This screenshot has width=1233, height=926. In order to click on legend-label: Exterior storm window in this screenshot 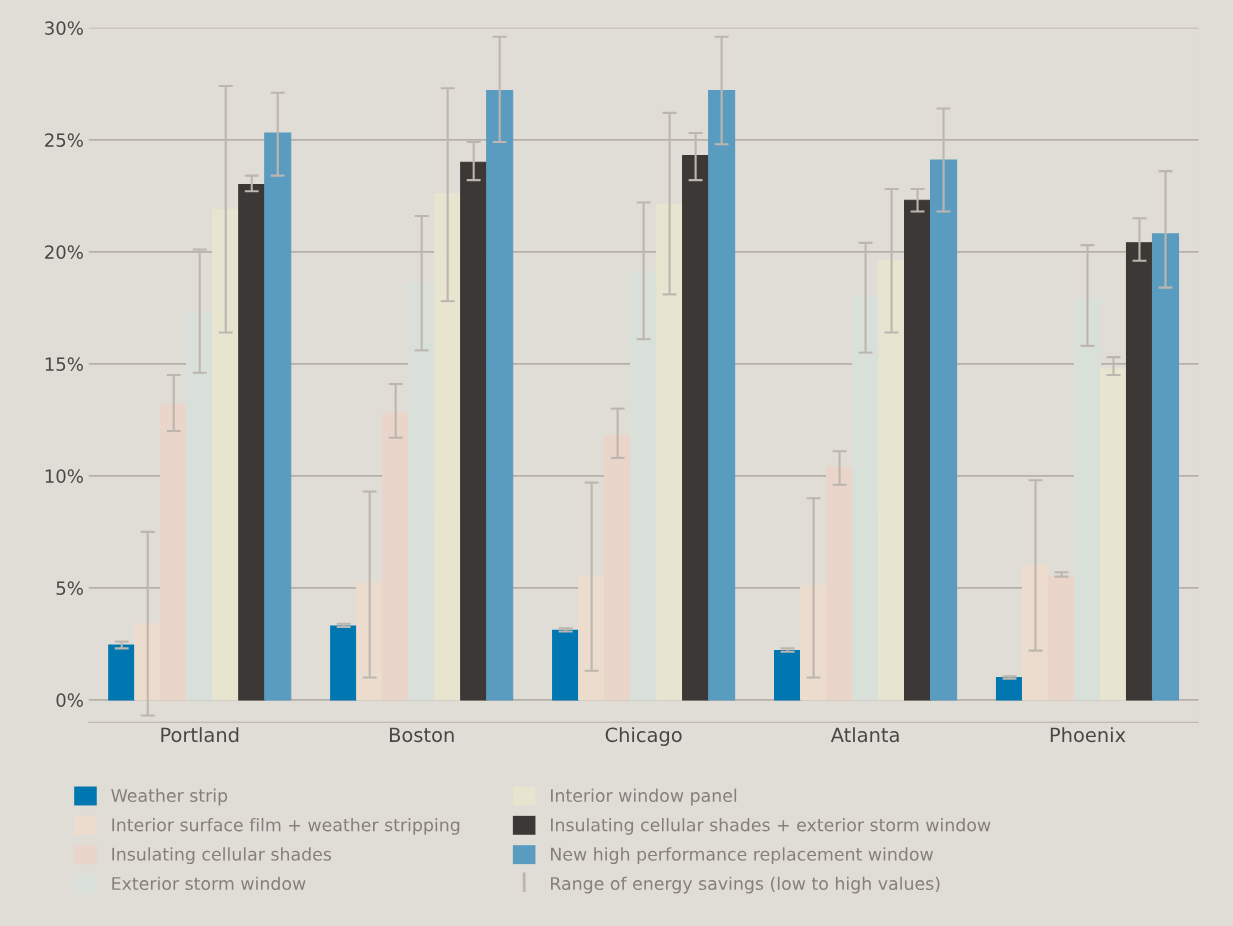, I will do `click(209, 883)`.